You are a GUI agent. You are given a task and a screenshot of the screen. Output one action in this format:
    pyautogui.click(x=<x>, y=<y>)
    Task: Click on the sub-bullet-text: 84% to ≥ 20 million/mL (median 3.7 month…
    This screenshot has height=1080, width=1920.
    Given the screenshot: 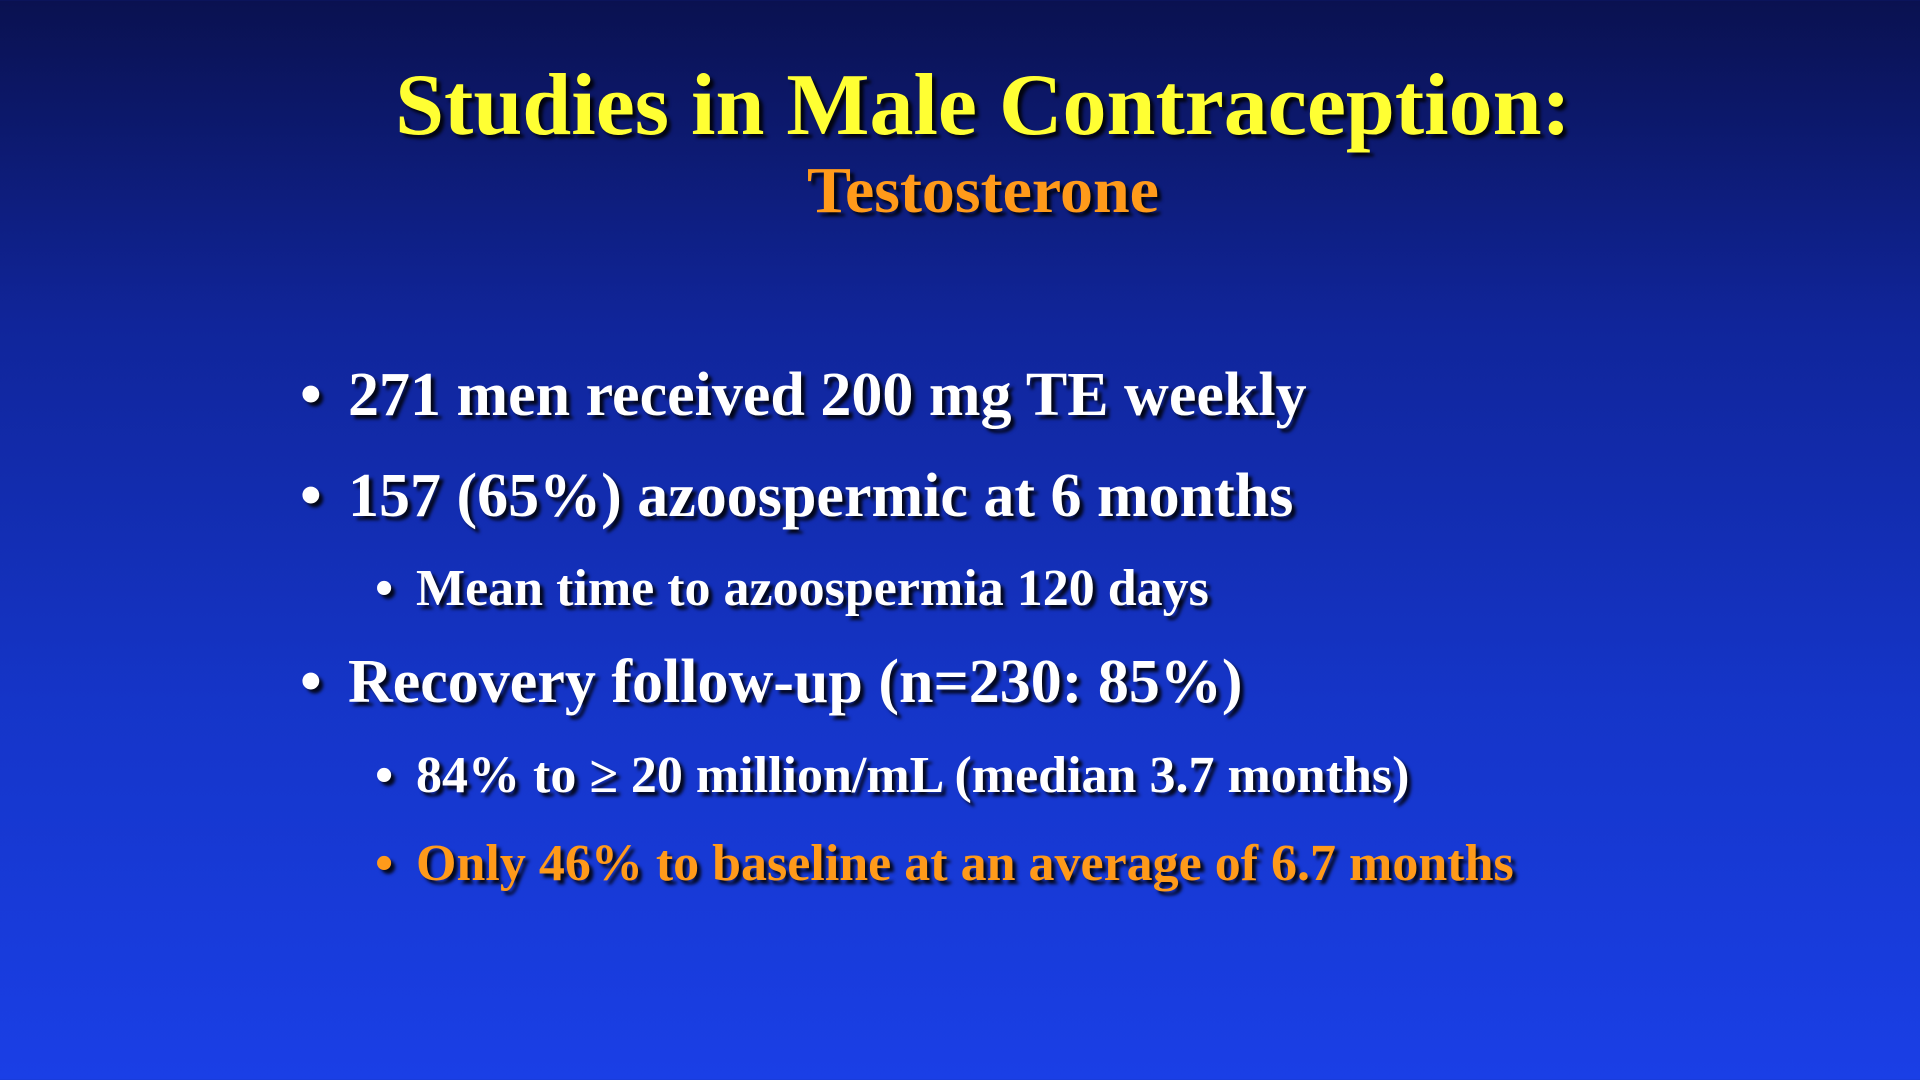 What is the action you would take?
    pyautogui.click(x=913, y=775)
    